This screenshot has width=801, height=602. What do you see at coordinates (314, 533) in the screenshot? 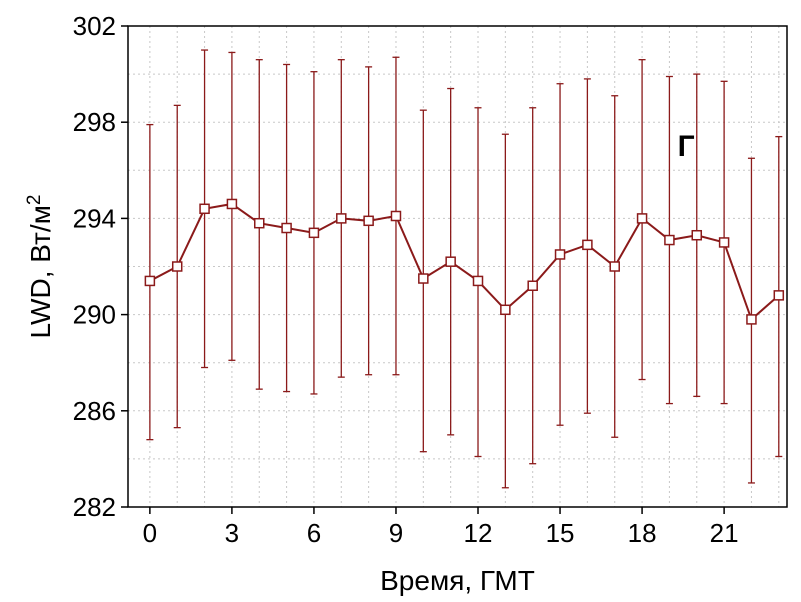
I see `x-tick-label: 6` at bounding box center [314, 533].